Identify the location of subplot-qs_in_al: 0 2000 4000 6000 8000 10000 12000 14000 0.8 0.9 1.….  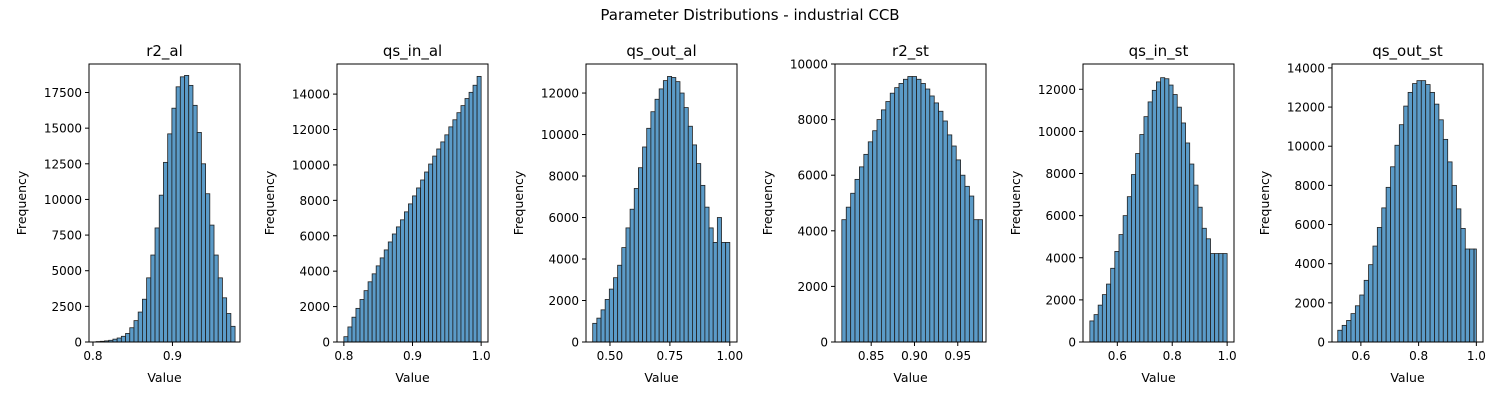
(376, 213).